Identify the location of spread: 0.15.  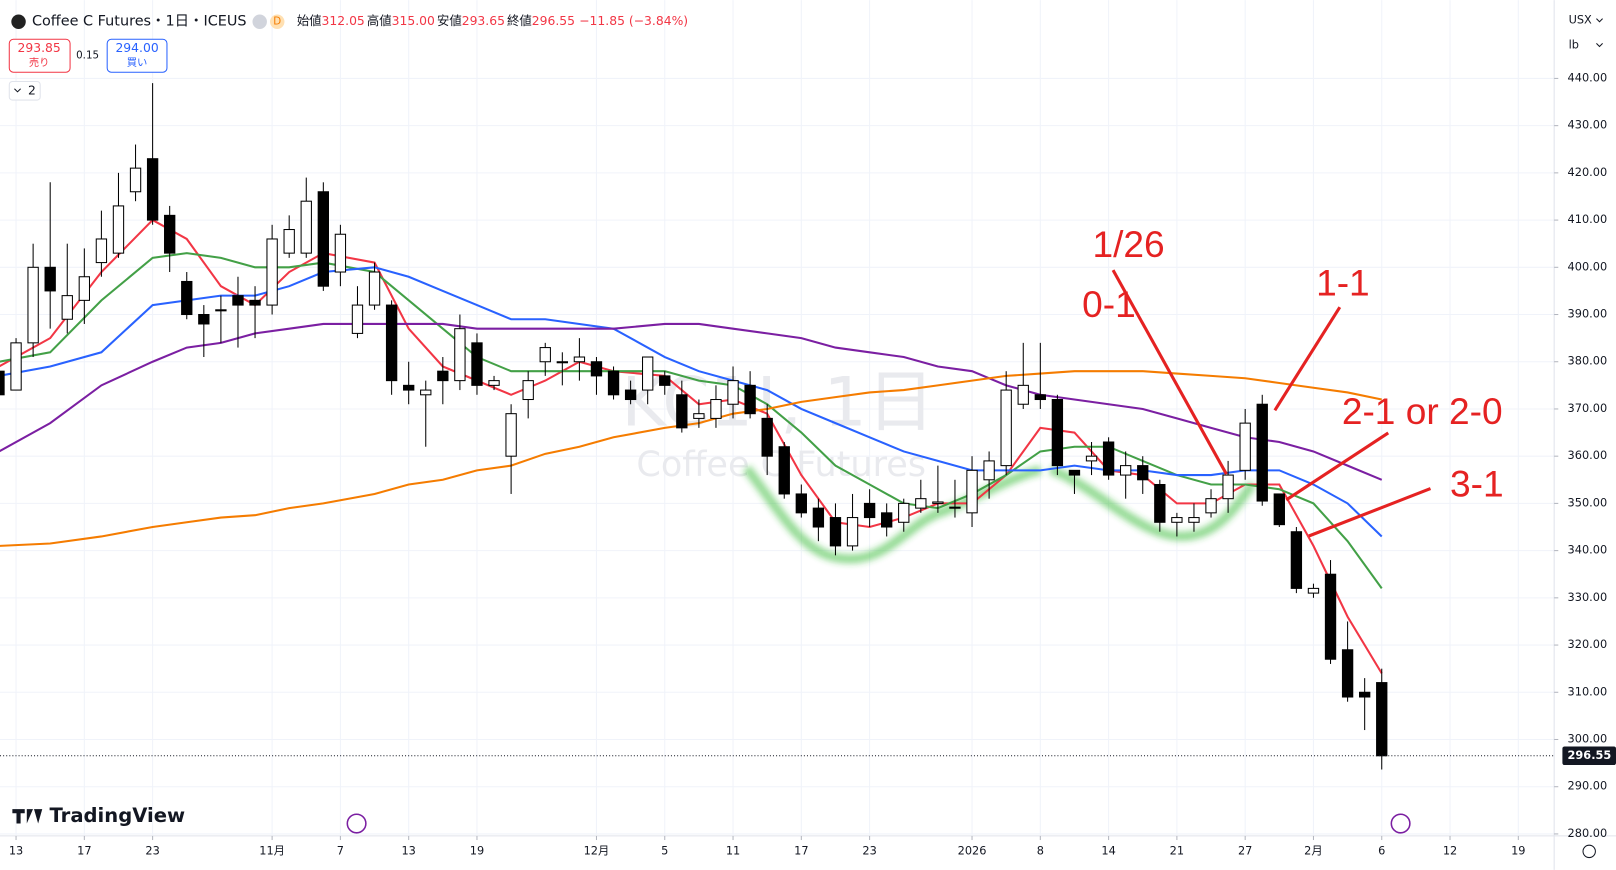
(87, 56).